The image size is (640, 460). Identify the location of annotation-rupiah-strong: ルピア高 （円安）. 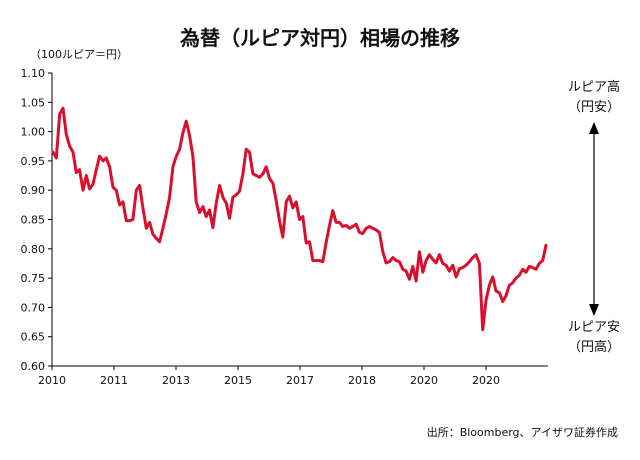
(594, 98).